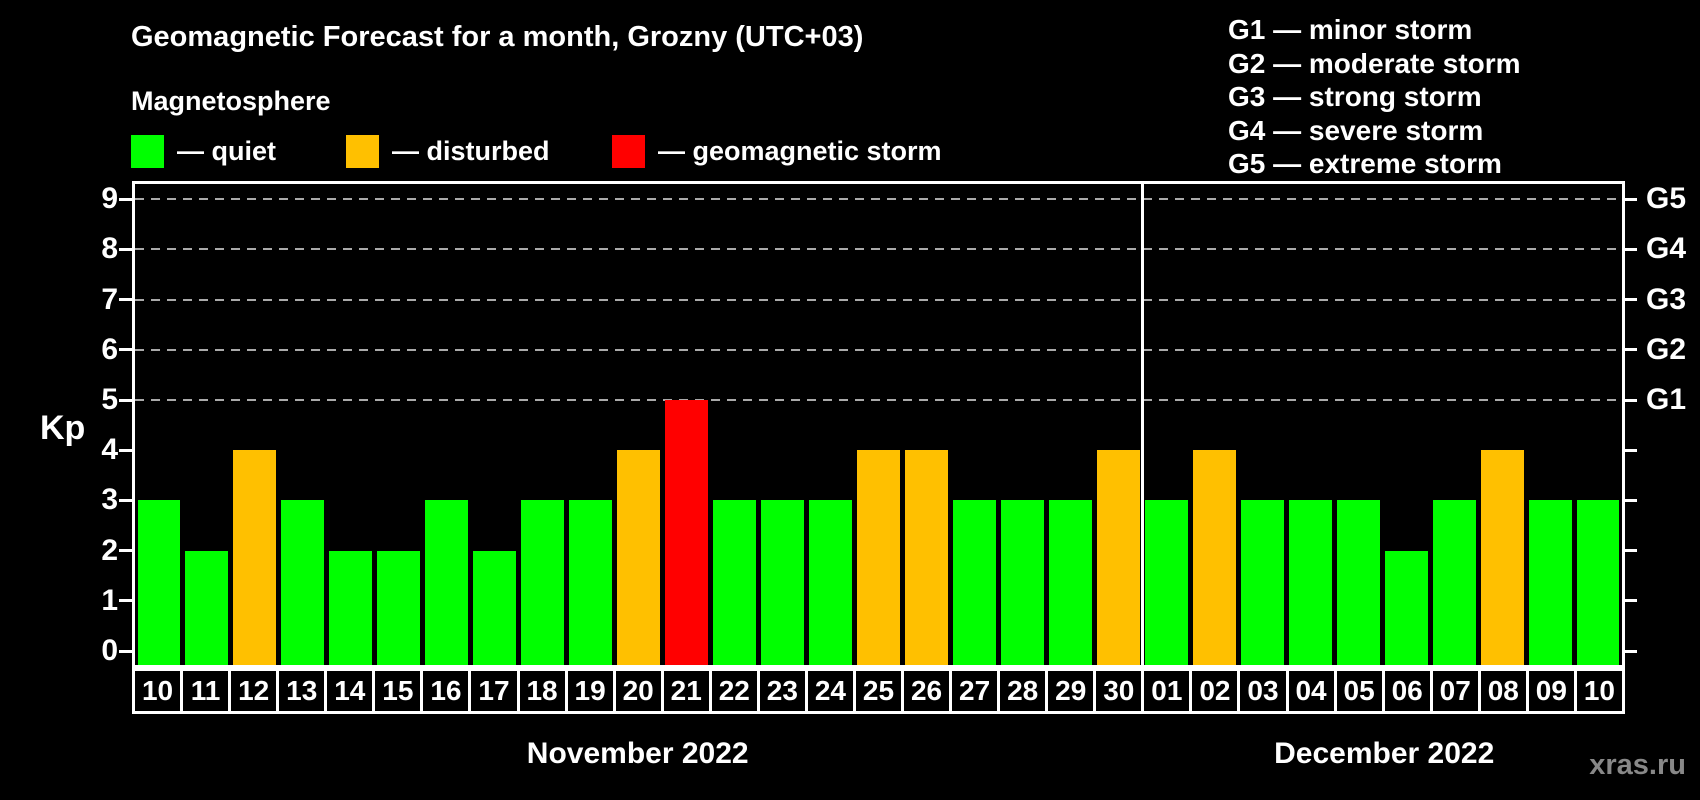 This screenshot has width=1700, height=800. I want to click on y-tick-label-9: 9, so click(109, 199).